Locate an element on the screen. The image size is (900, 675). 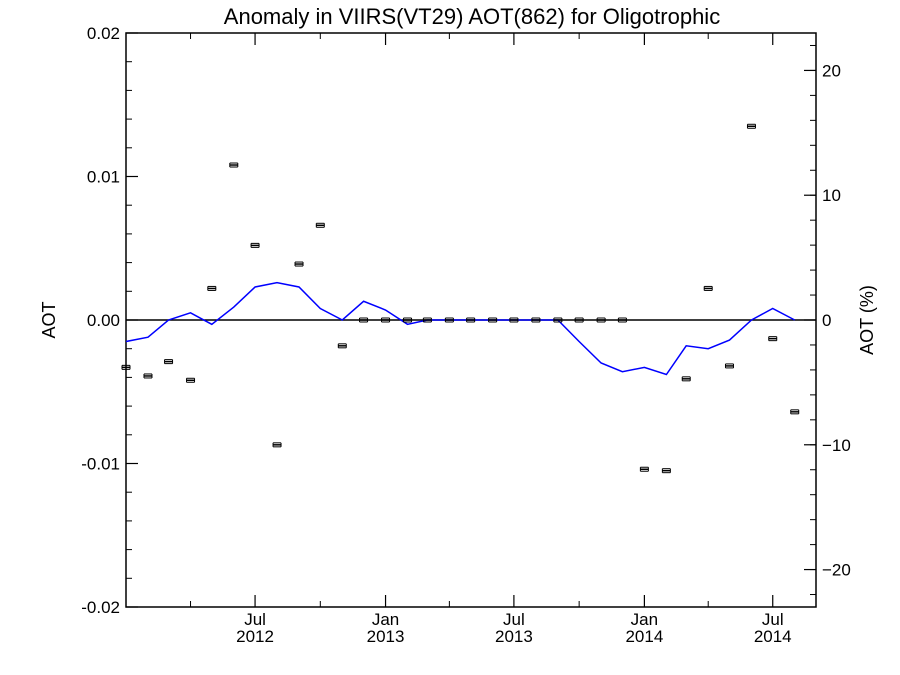
y-tick-label: -0.02 is located at coordinates (100, 607).